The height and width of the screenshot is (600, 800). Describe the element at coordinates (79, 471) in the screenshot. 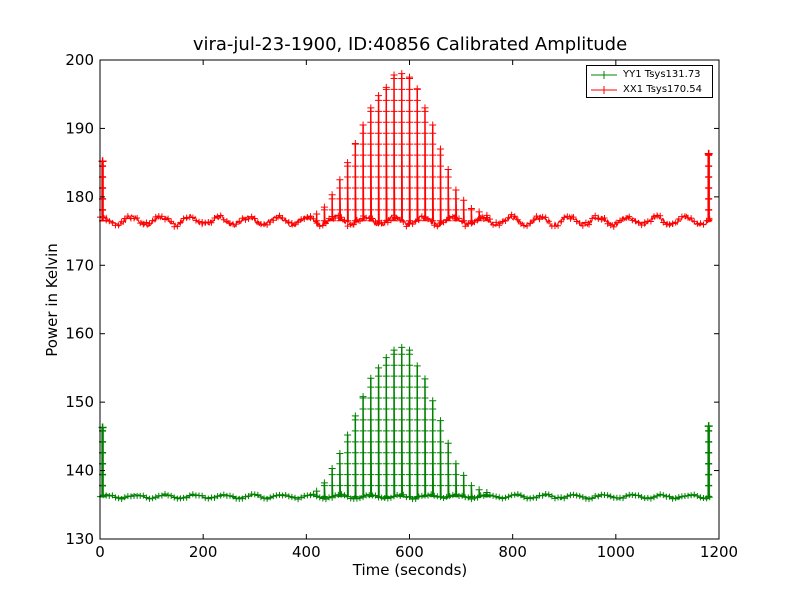

I see `y-tick-label: 140` at that location.